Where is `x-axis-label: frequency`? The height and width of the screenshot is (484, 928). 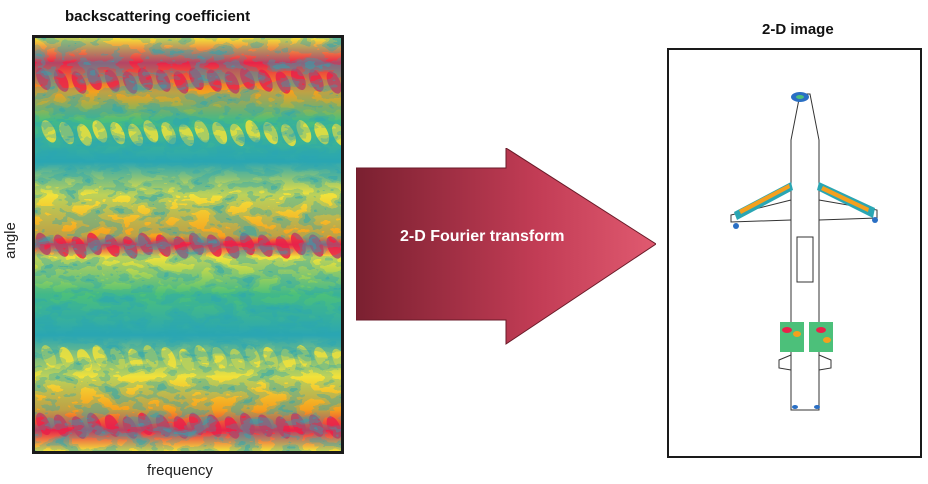 x-axis-label: frequency is located at coordinates (180, 470).